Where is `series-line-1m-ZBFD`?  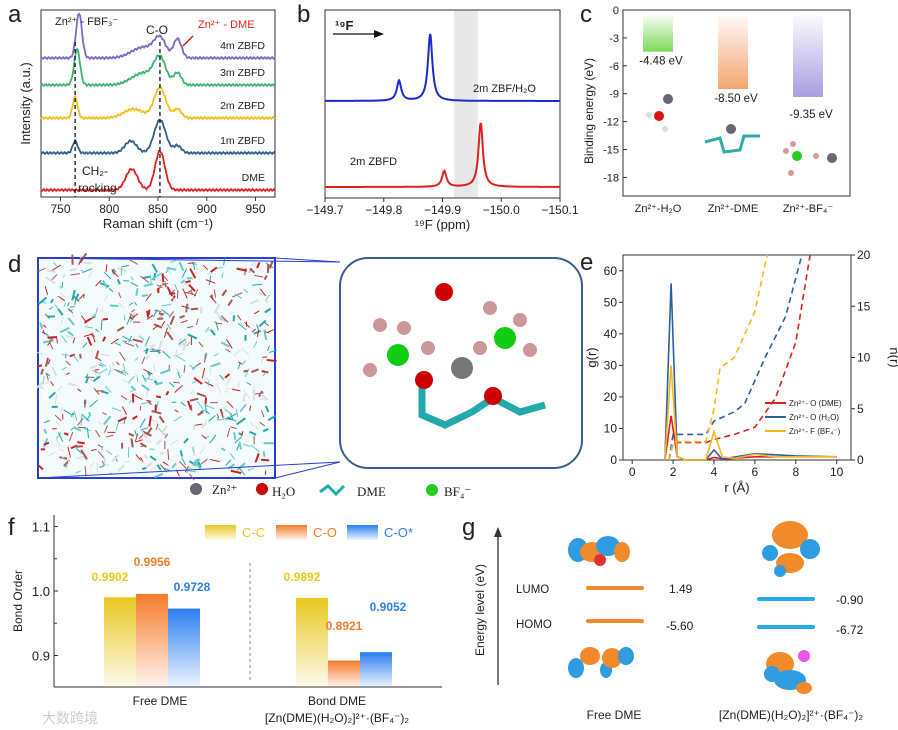 series-line-1m-ZBFD is located at coordinates (158, 137).